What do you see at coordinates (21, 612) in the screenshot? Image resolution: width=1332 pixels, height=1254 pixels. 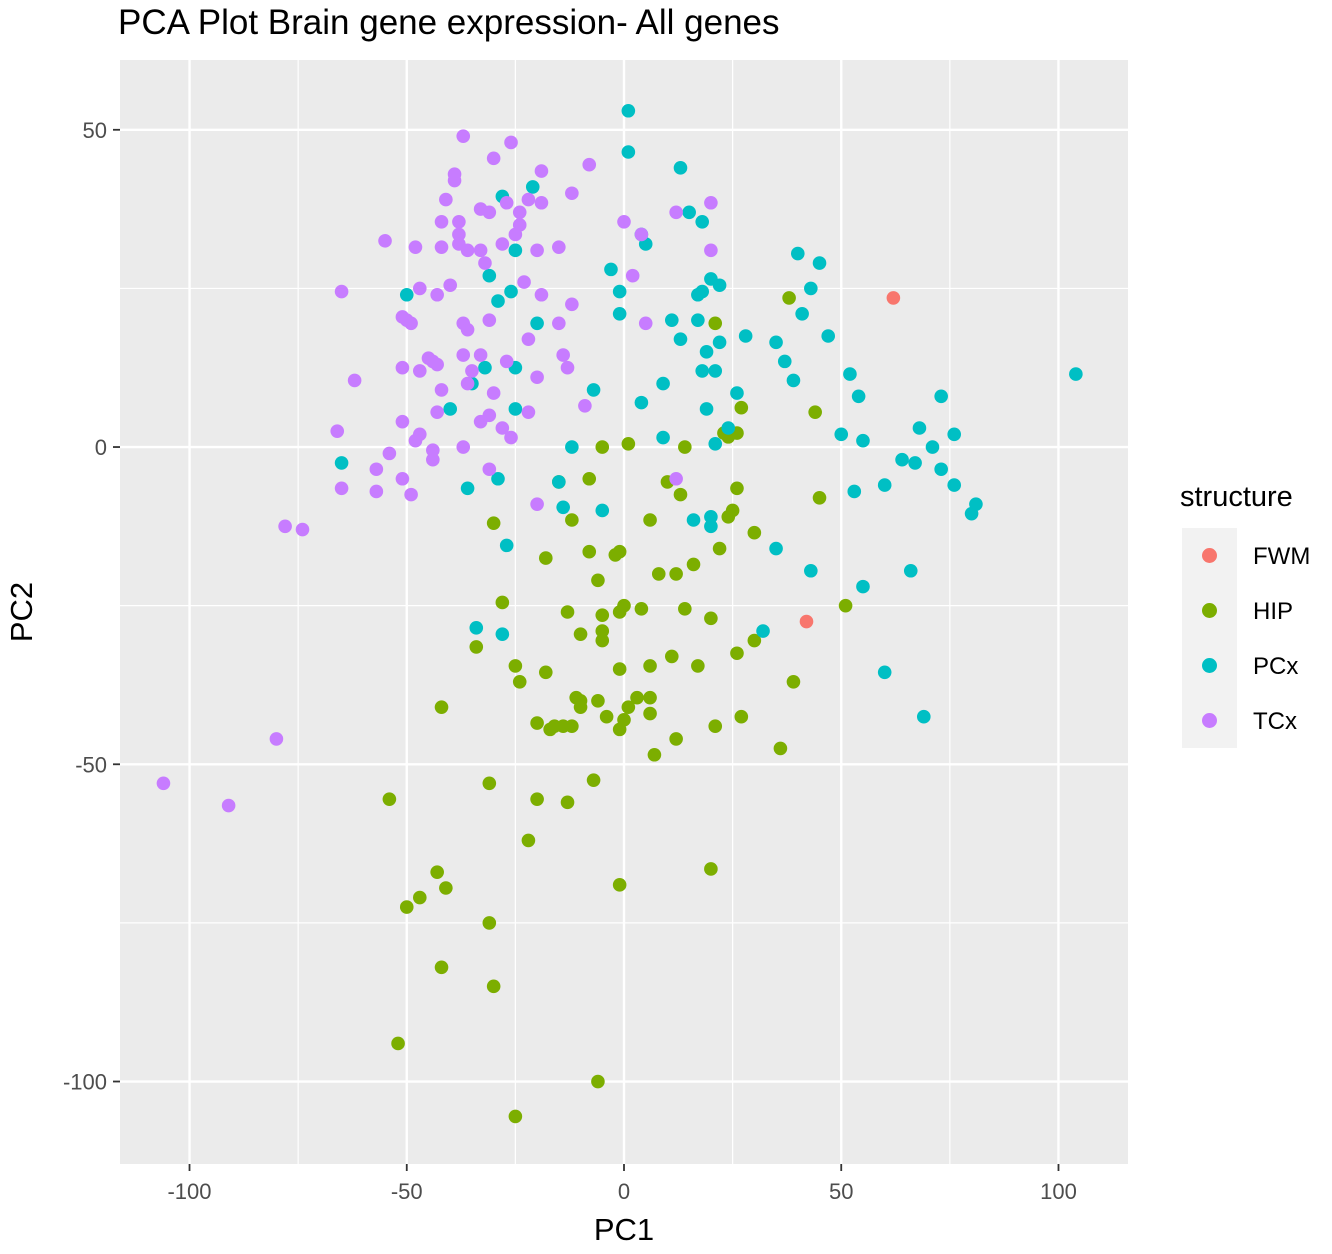 I see `y-axis-title: PC2` at bounding box center [21, 612].